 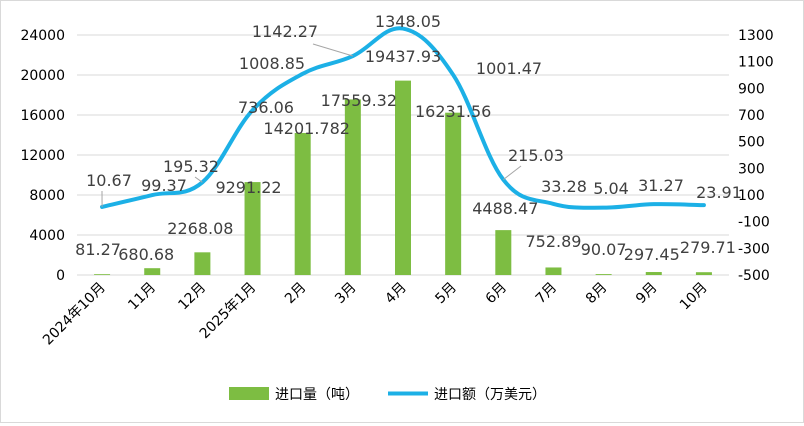 I want to click on right-axis-ticks: -500 -300 -100 100 300 500 700 900 1100 1300, so click(x=756, y=156).